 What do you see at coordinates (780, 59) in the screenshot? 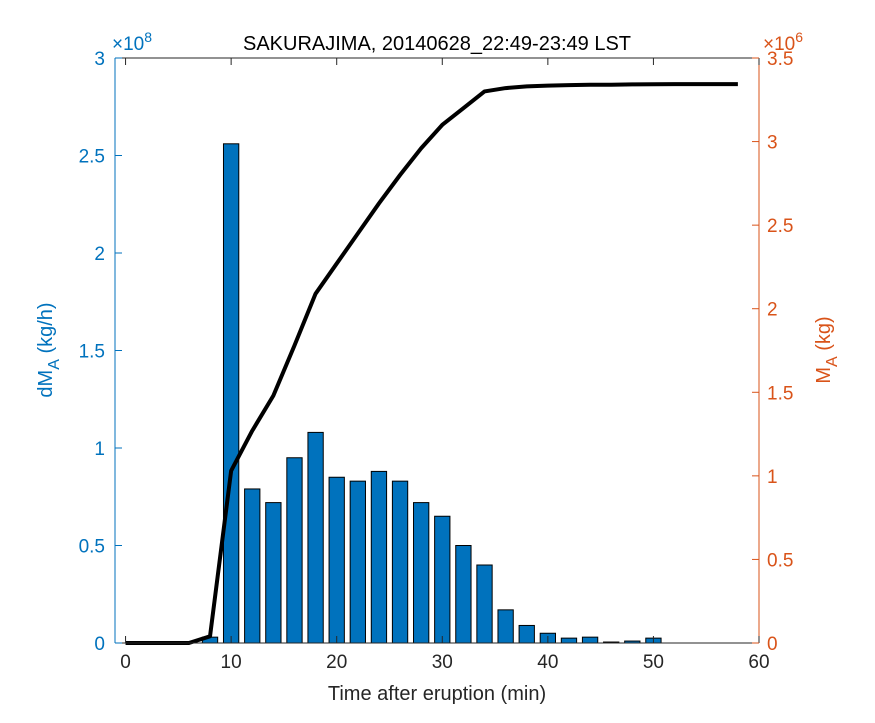
I see `y-right-tick-label: 3.5` at bounding box center [780, 59].